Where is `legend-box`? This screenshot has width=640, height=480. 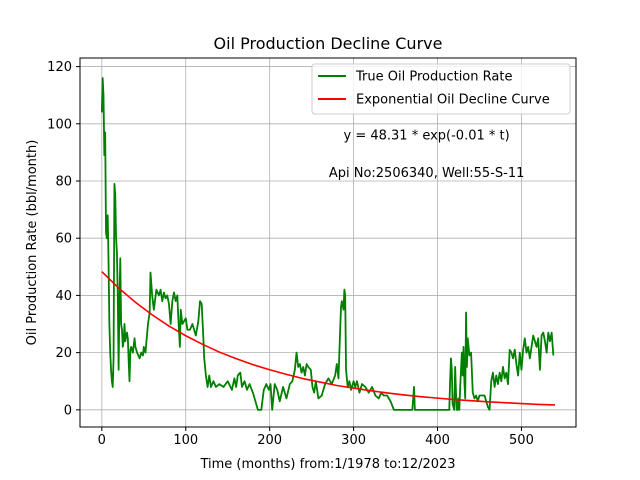 legend-box is located at coordinates (441, 89).